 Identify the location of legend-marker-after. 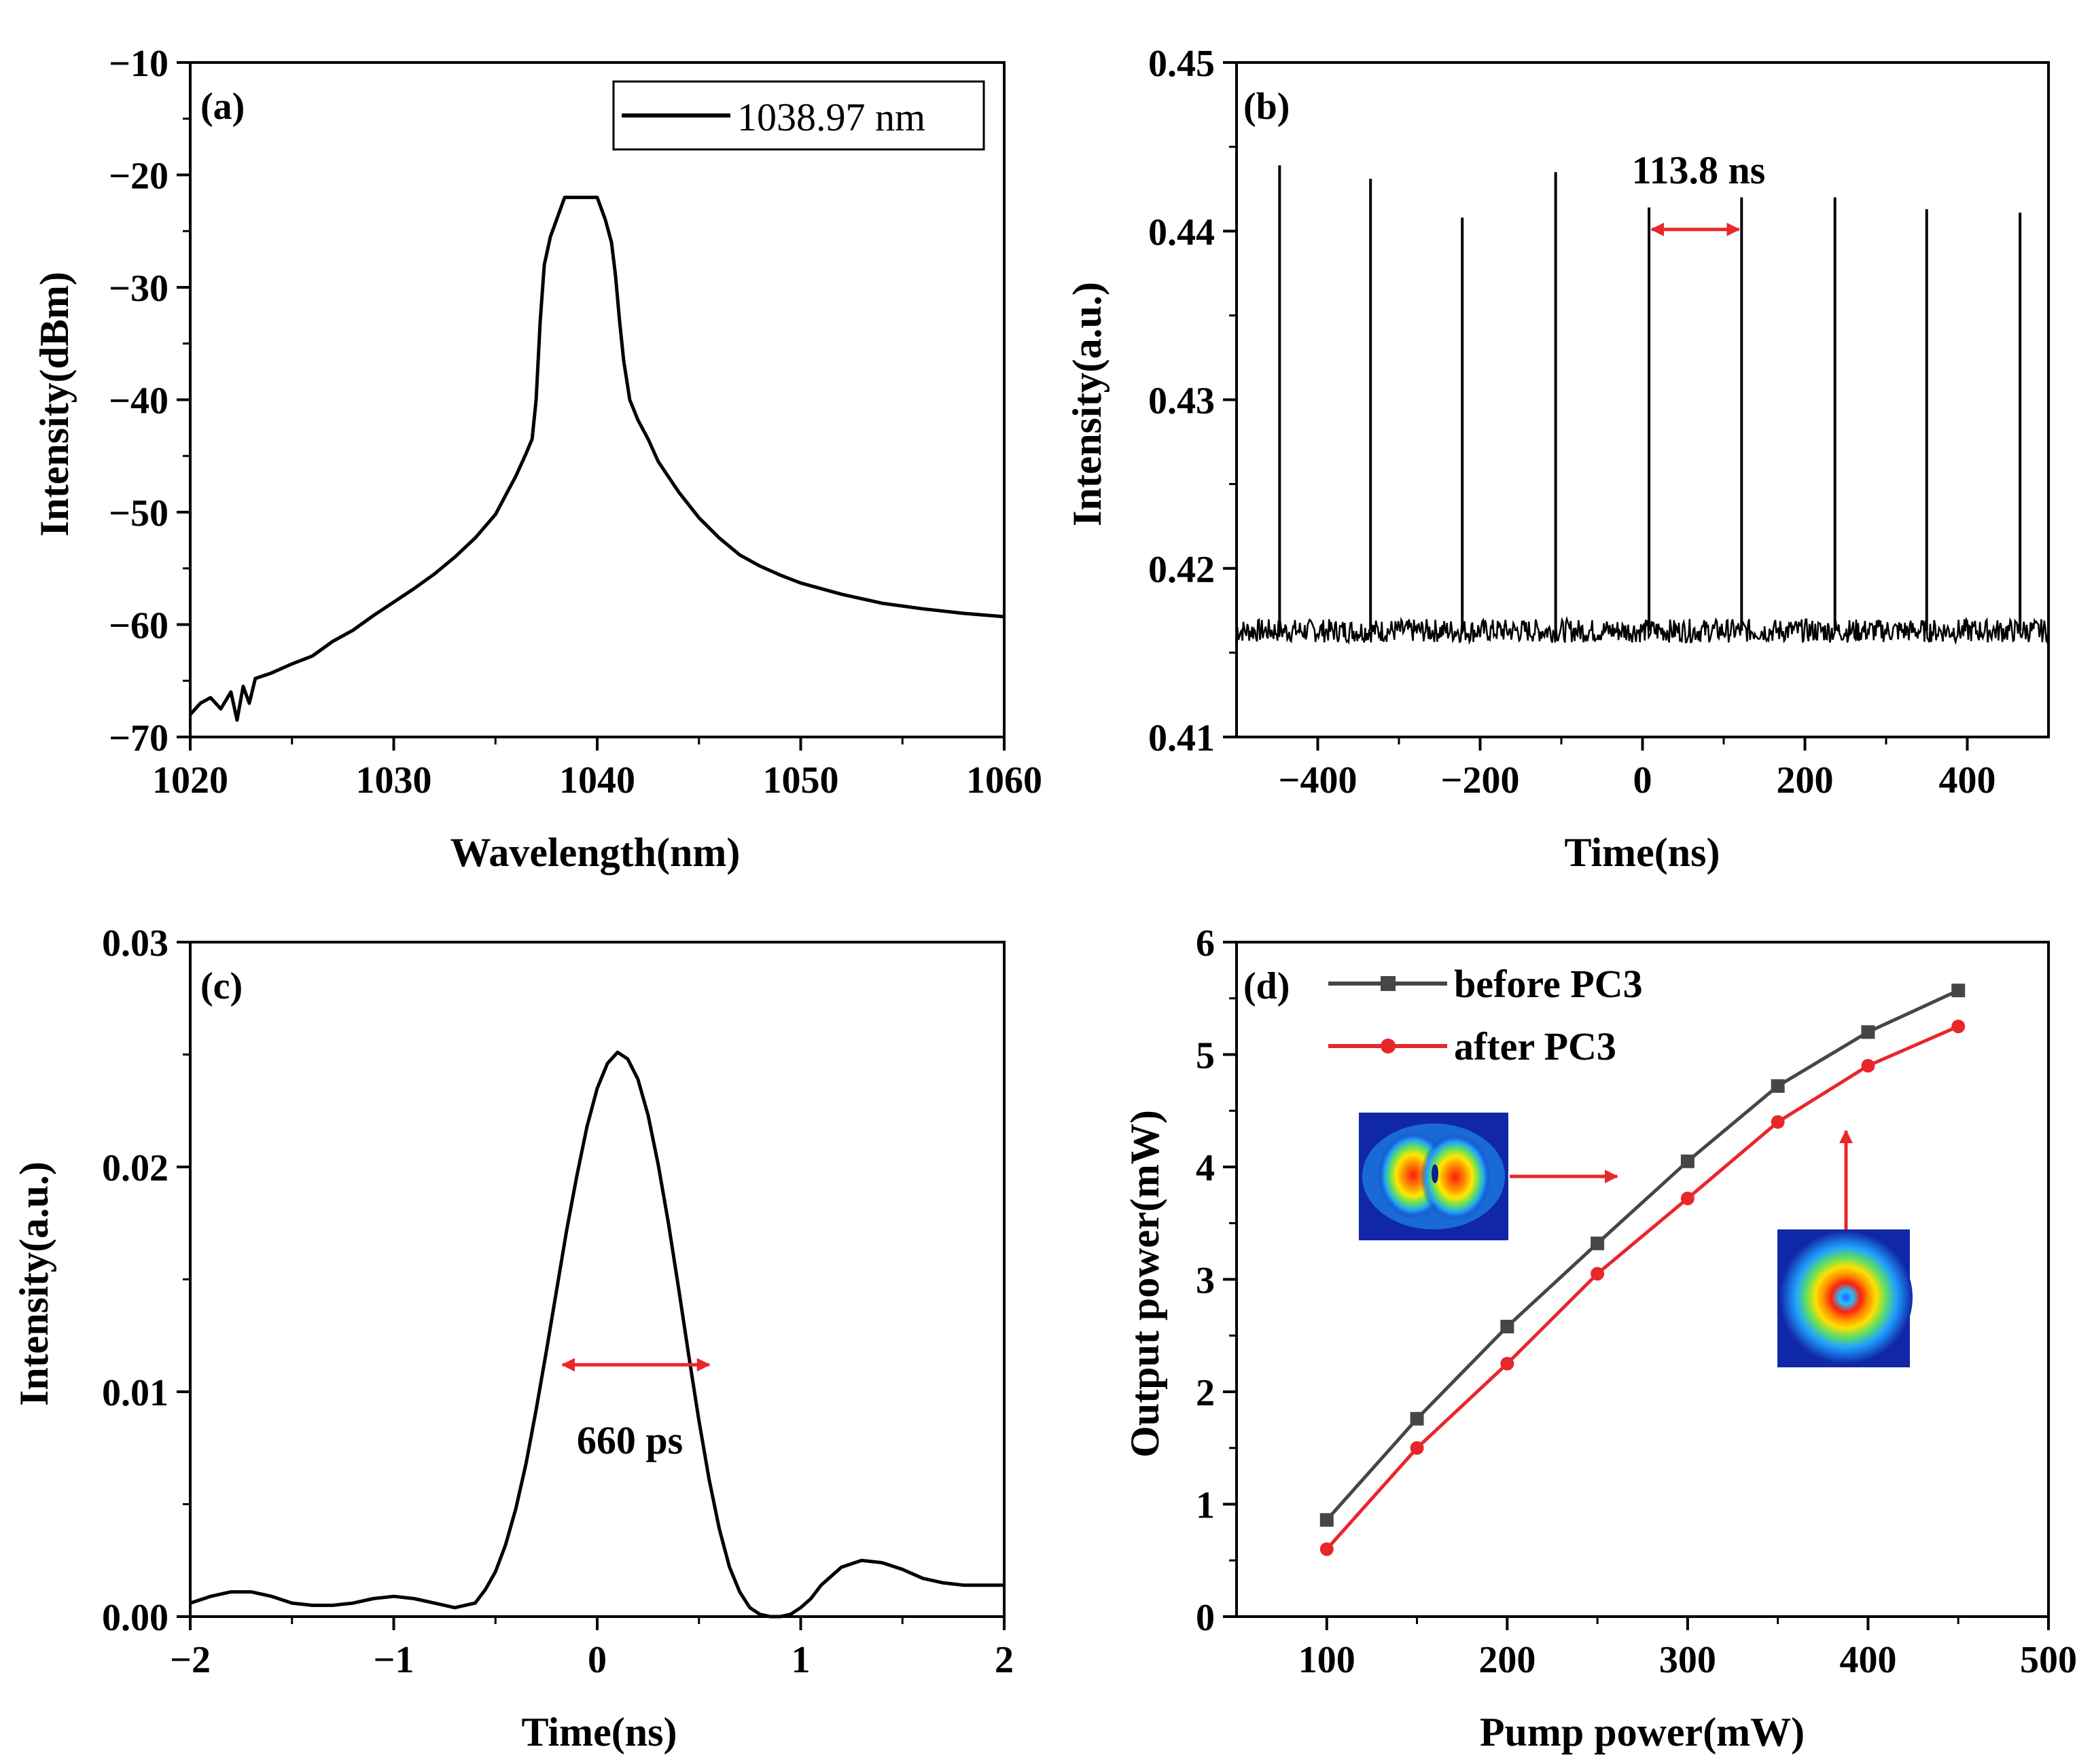
(1388, 1046).